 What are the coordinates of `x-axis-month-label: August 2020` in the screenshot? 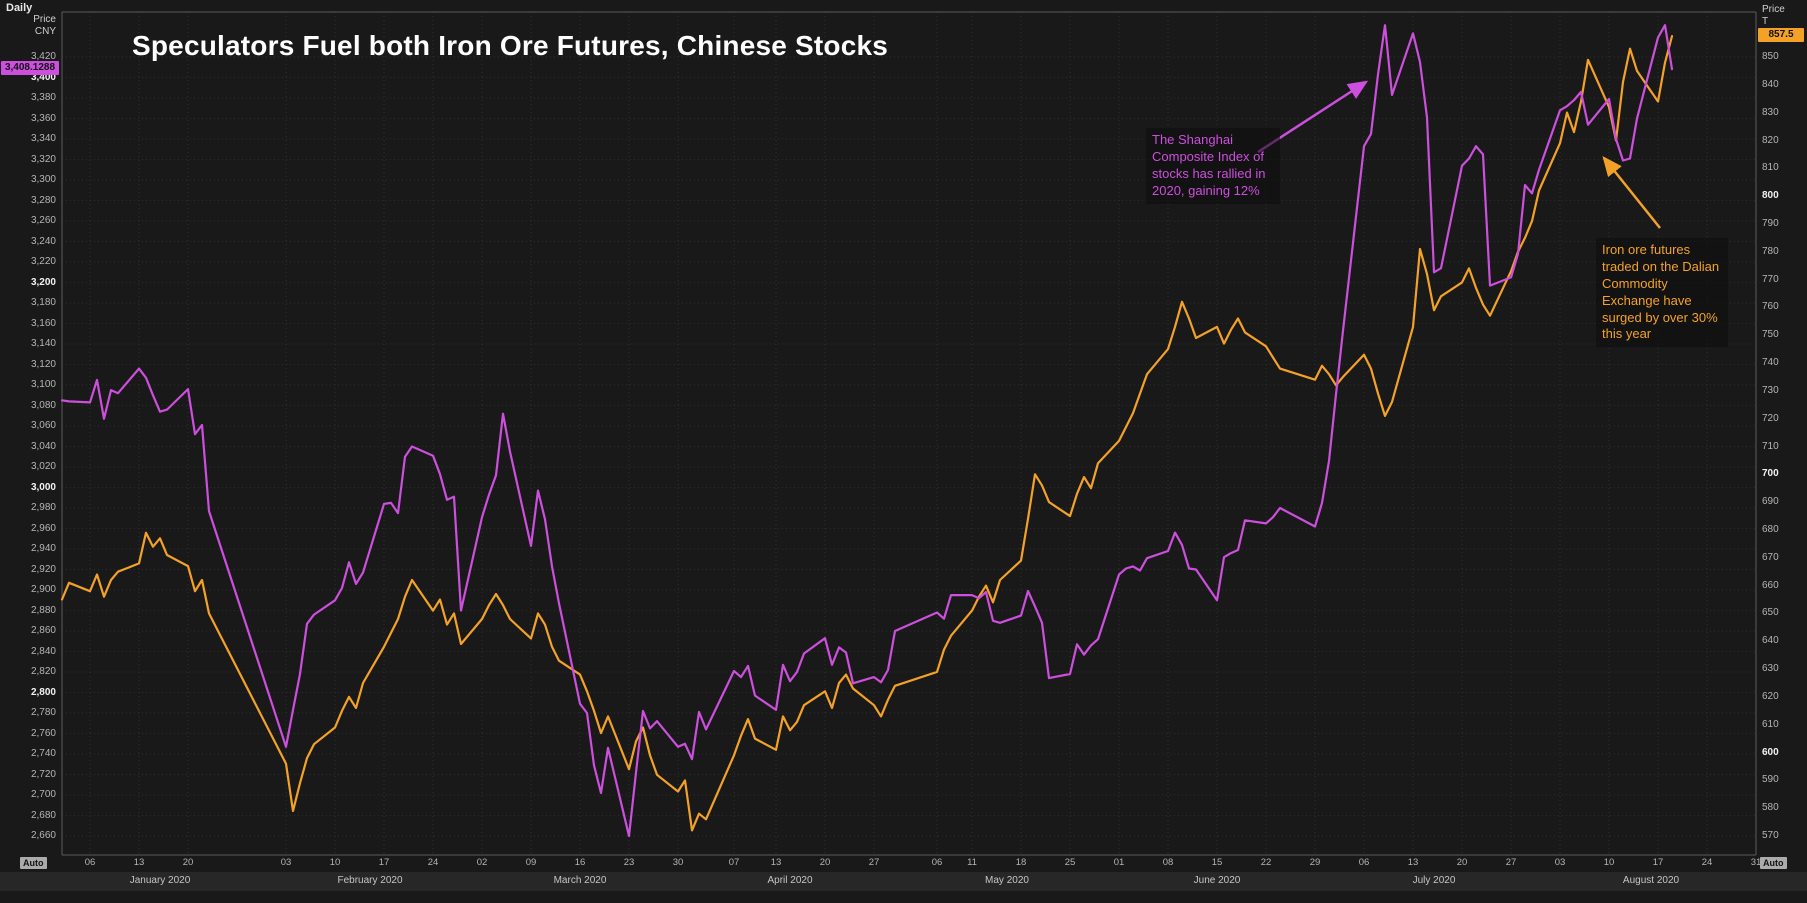 It's located at (1651, 880).